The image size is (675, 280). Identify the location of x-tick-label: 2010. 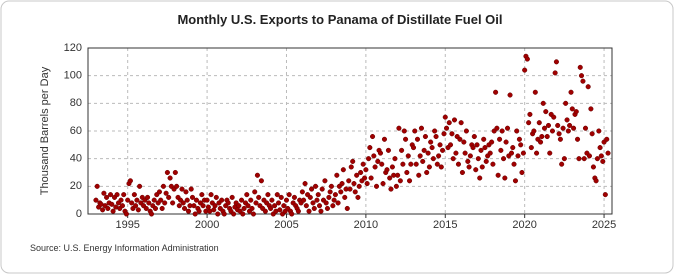
(366, 225).